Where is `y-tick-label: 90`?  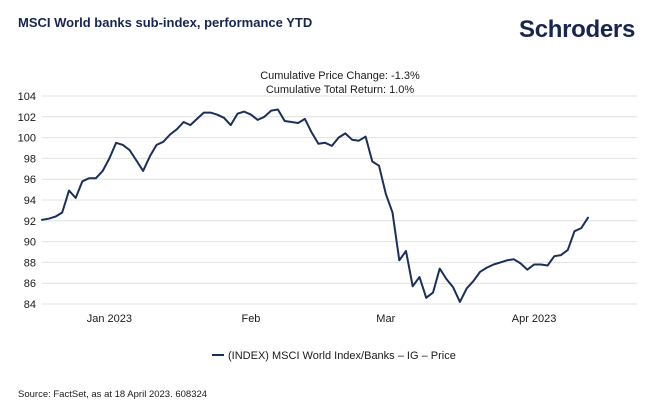 y-tick-label: 90 is located at coordinates (30, 243).